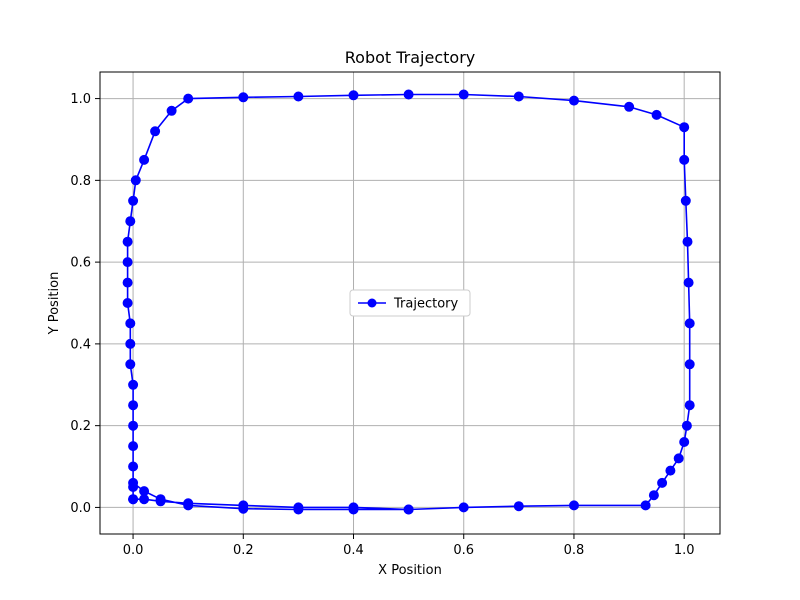 The image size is (800, 600). Describe the element at coordinates (425, 304) in the screenshot. I see `legend-label: Trajectory` at that location.